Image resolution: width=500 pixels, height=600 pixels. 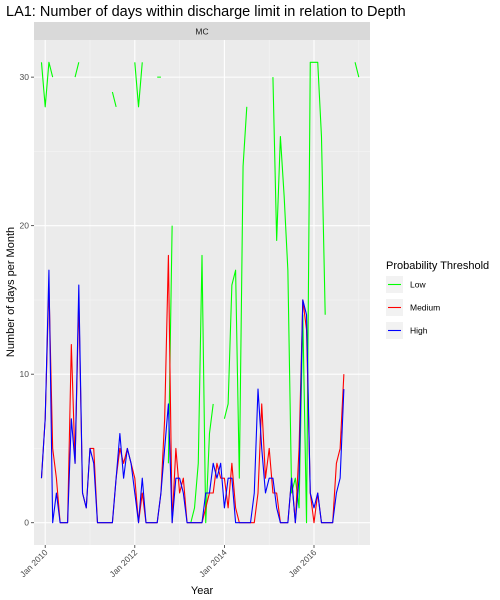 What do you see at coordinates (418, 285) in the screenshot?
I see `legend-label-low: Low` at bounding box center [418, 285].